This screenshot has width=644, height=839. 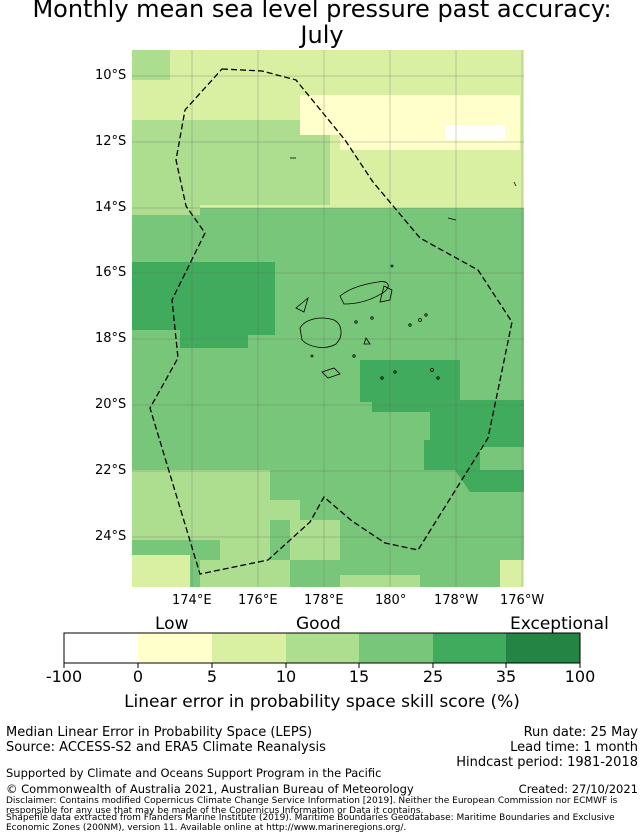 I want to click on colorbar-tick: 10, so click(x=286, y=676).